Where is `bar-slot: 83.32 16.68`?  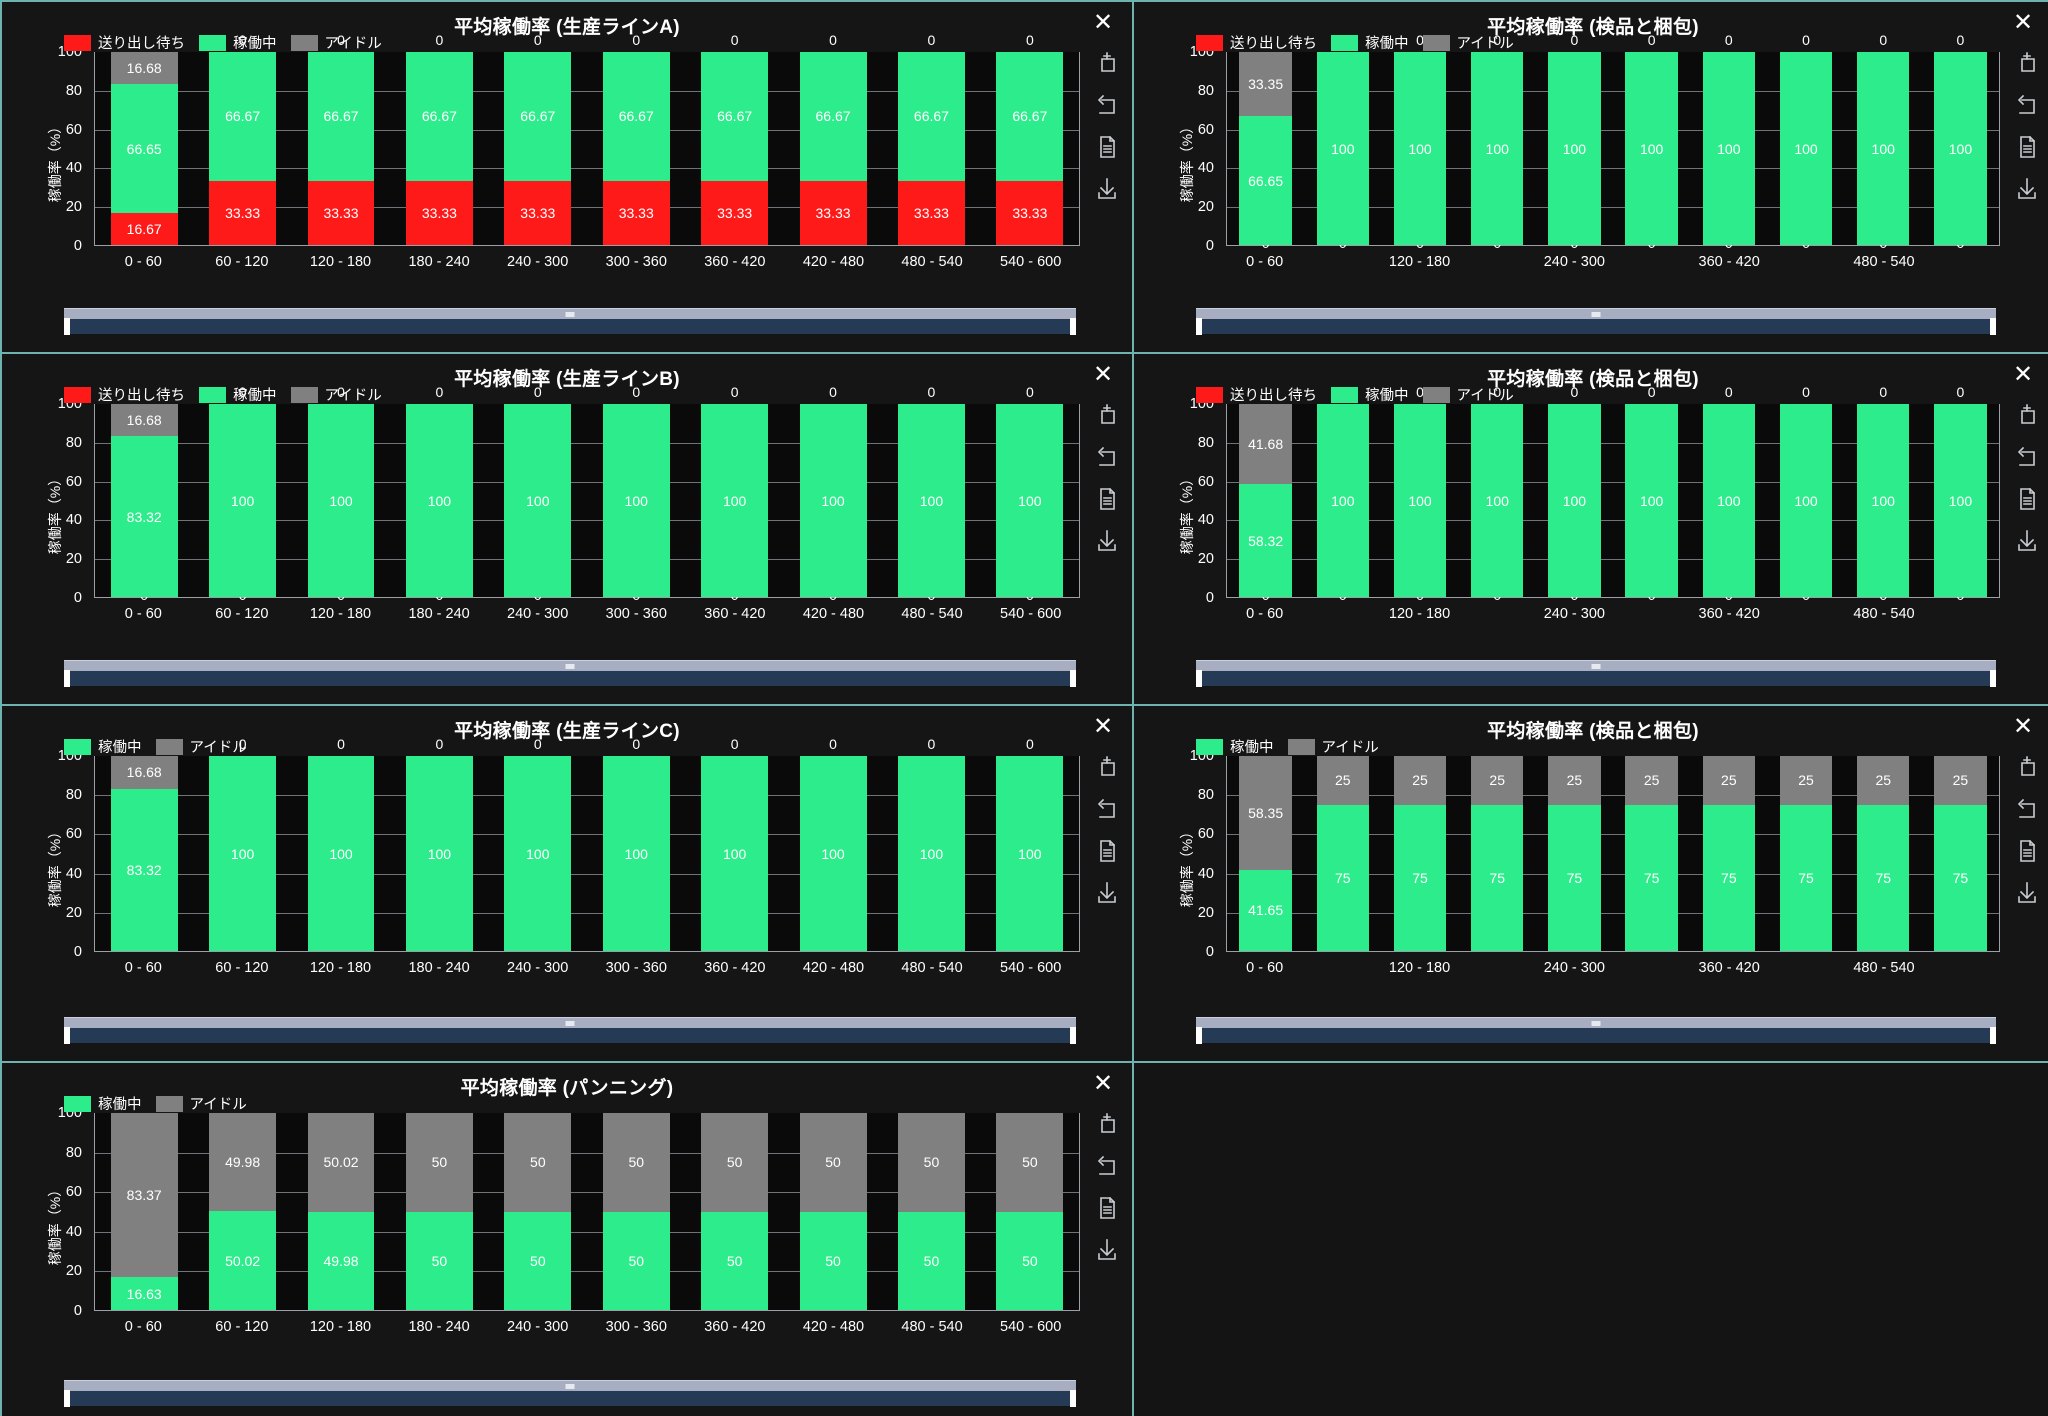 bar-slot: 83.32 16.68 is located at coordinates (144, 853).